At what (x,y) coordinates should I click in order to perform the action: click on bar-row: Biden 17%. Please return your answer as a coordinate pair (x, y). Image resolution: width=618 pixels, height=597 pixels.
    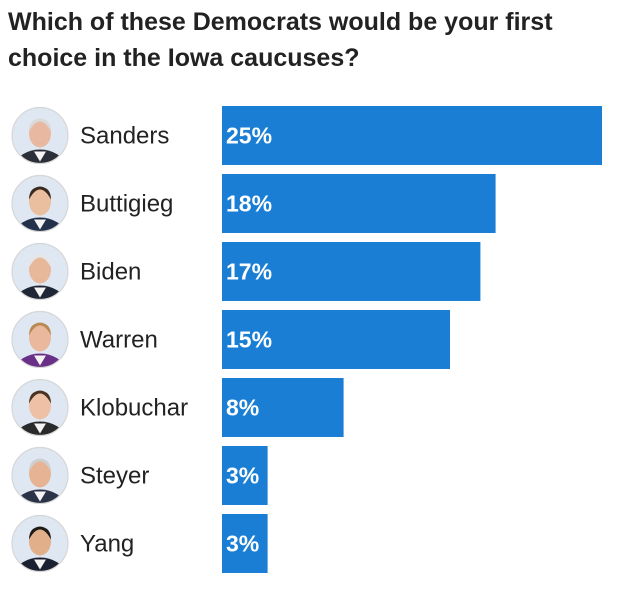
    Looking at the image, I should click on (246, 271).